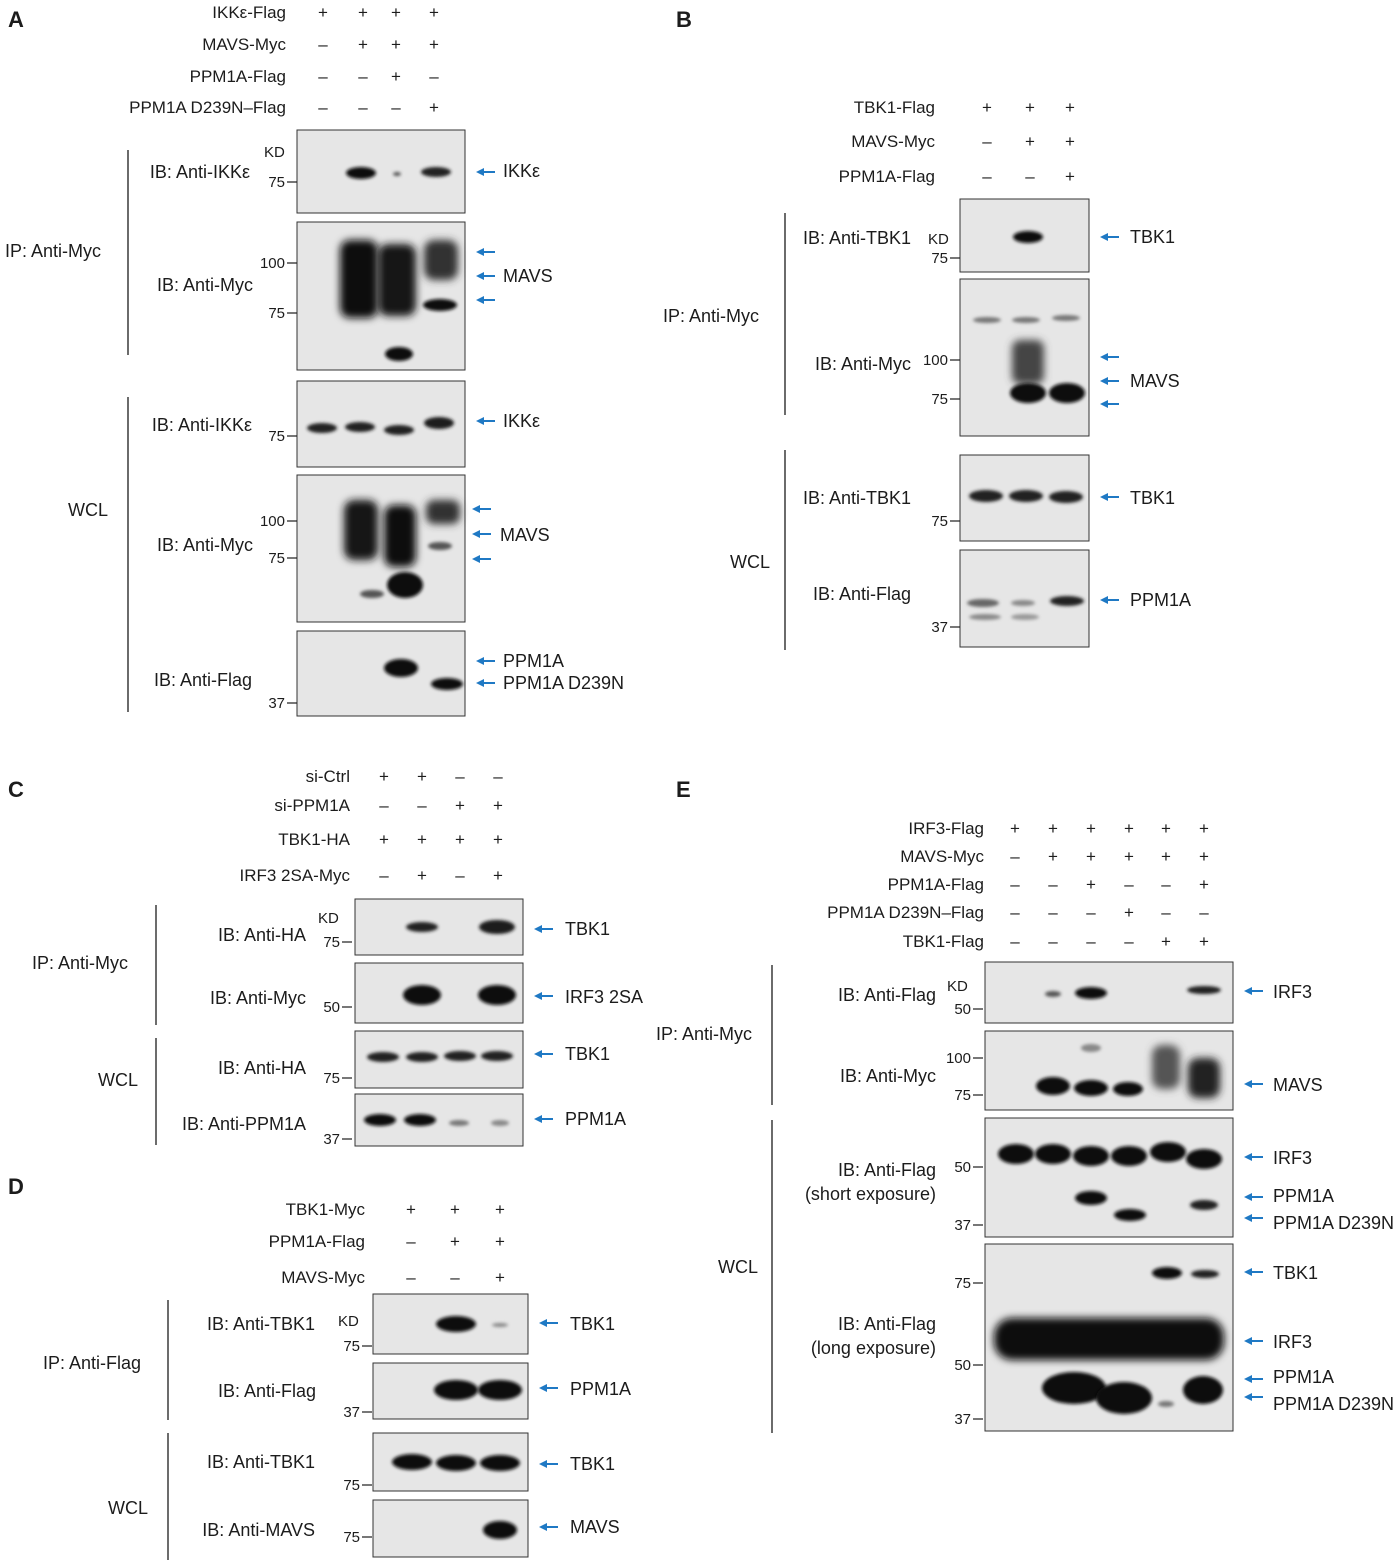  Describe the element at coordinates (205, 545) in the screenshot. I see `ib-label: IB: Anti-Myc` at that location.